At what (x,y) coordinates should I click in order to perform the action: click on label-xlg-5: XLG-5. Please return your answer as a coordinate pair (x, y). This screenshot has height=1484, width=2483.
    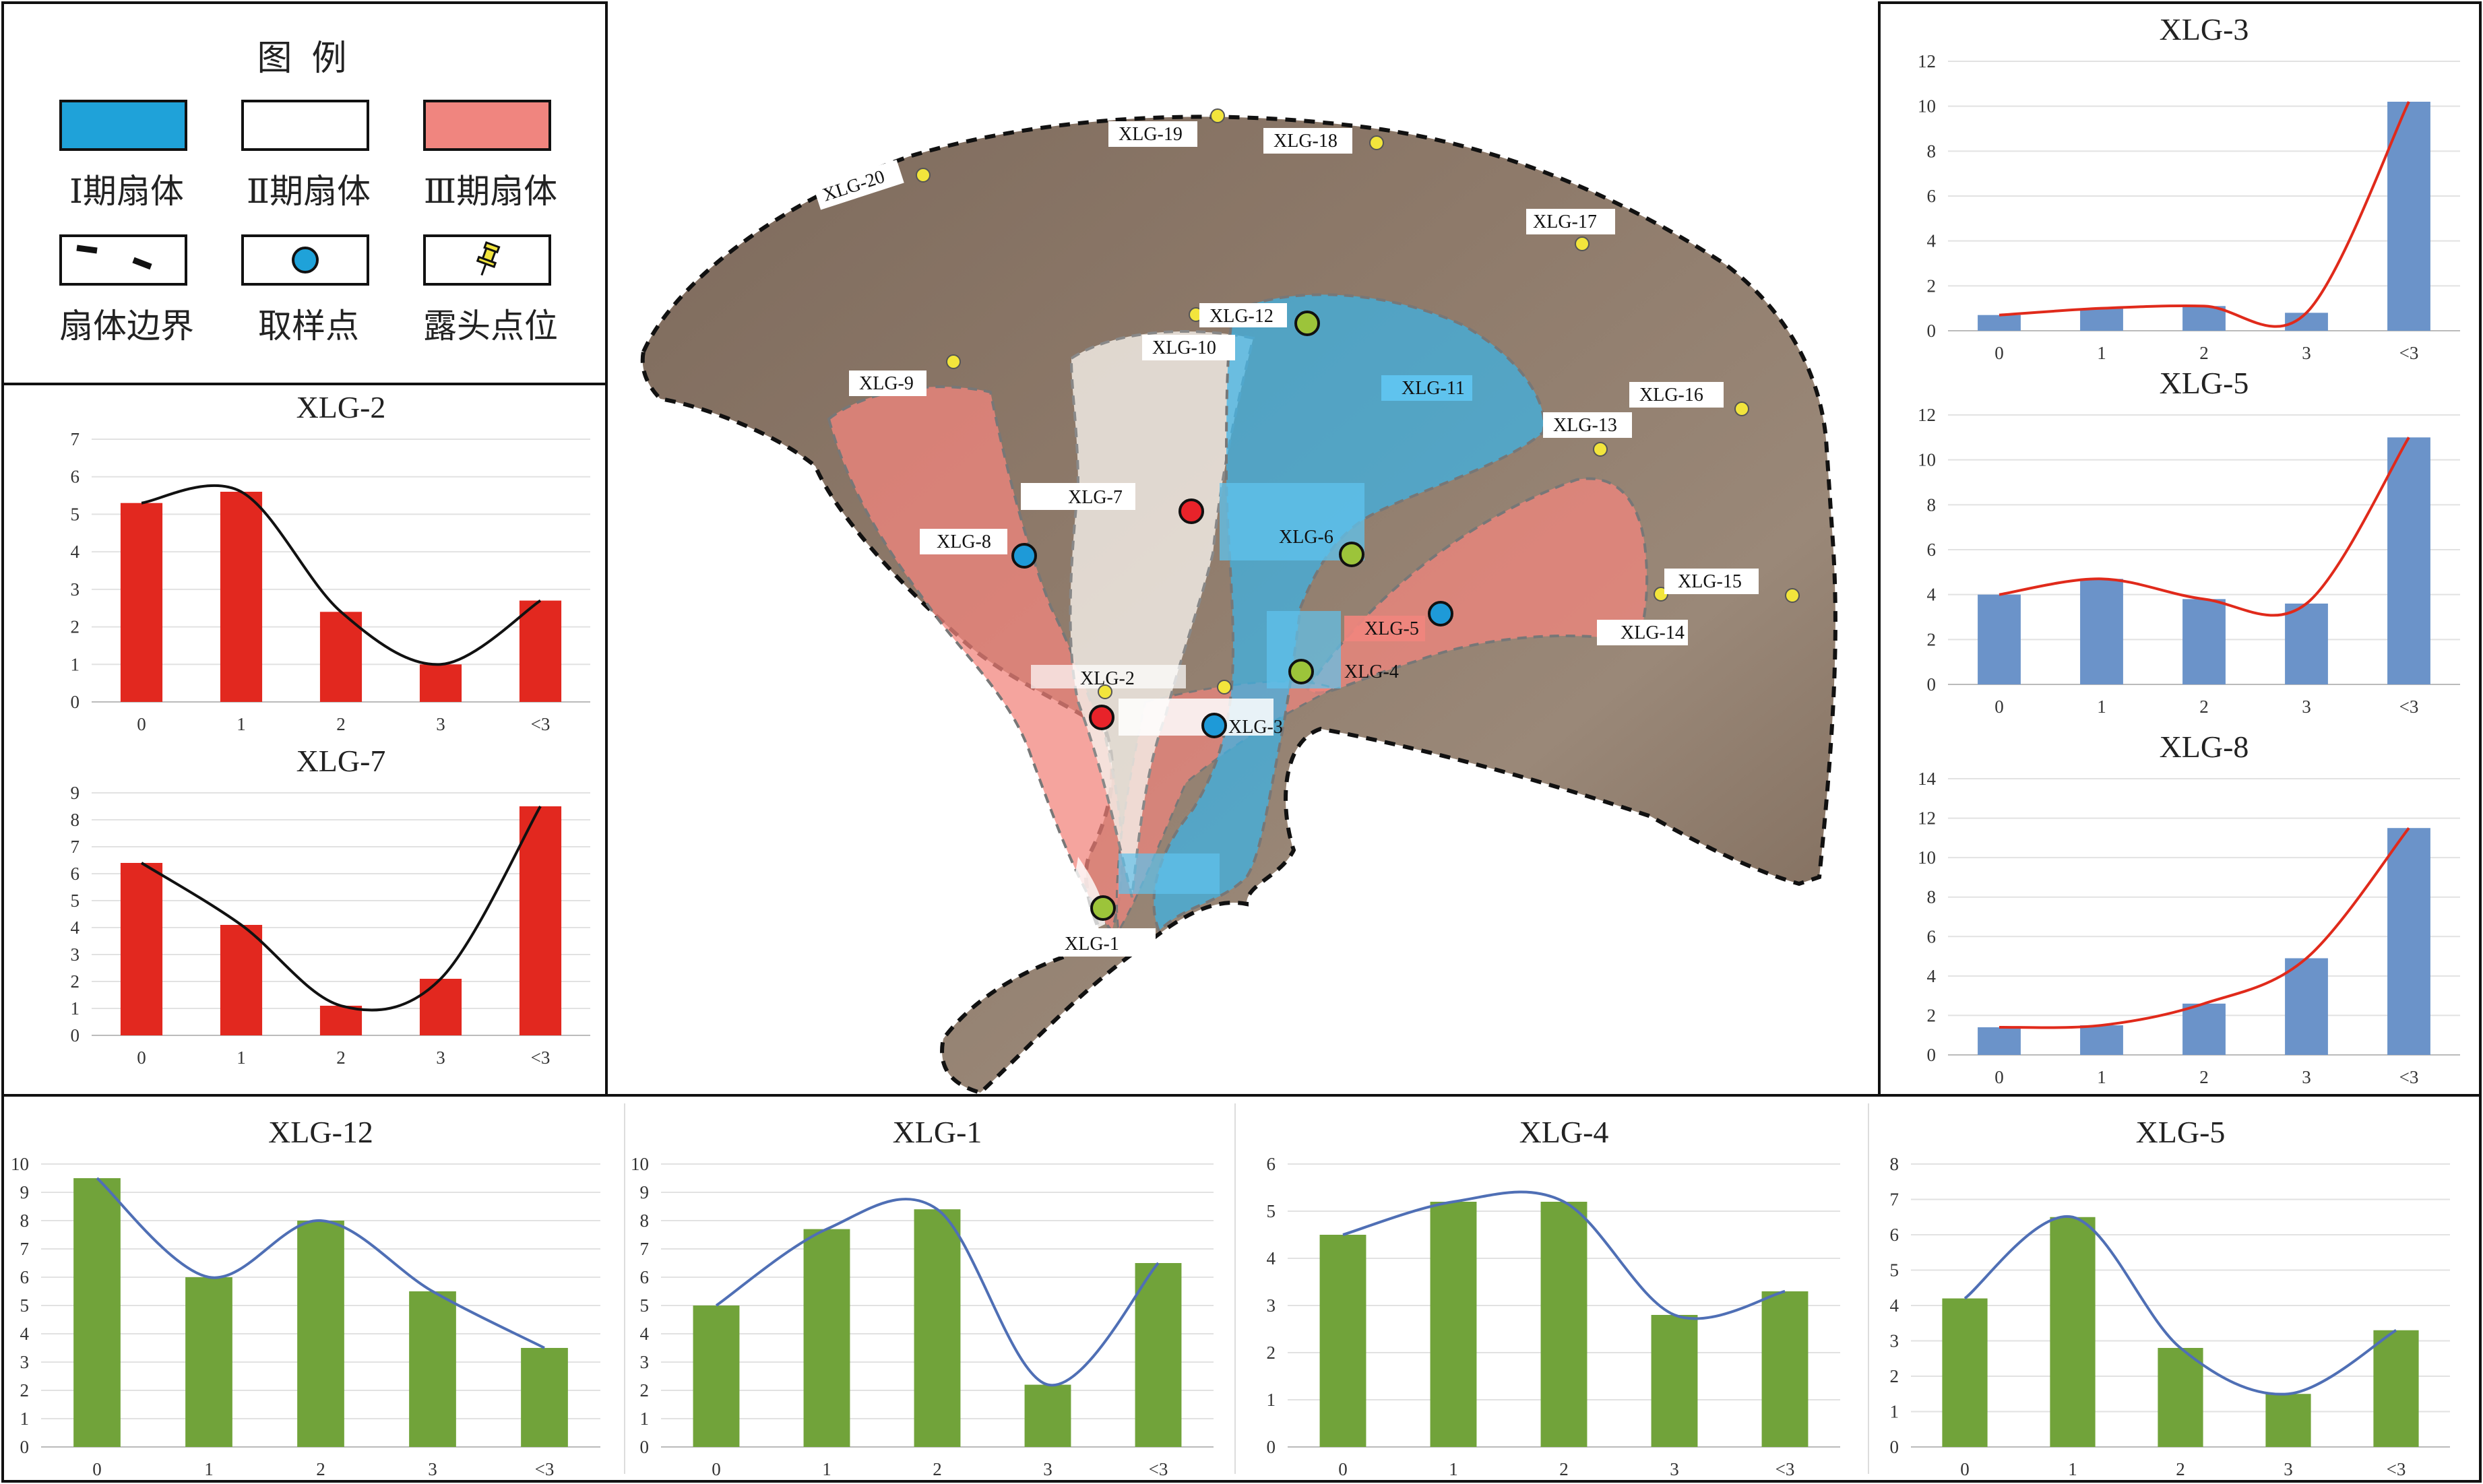
    Looking at the image, I should click on (1391, 628).